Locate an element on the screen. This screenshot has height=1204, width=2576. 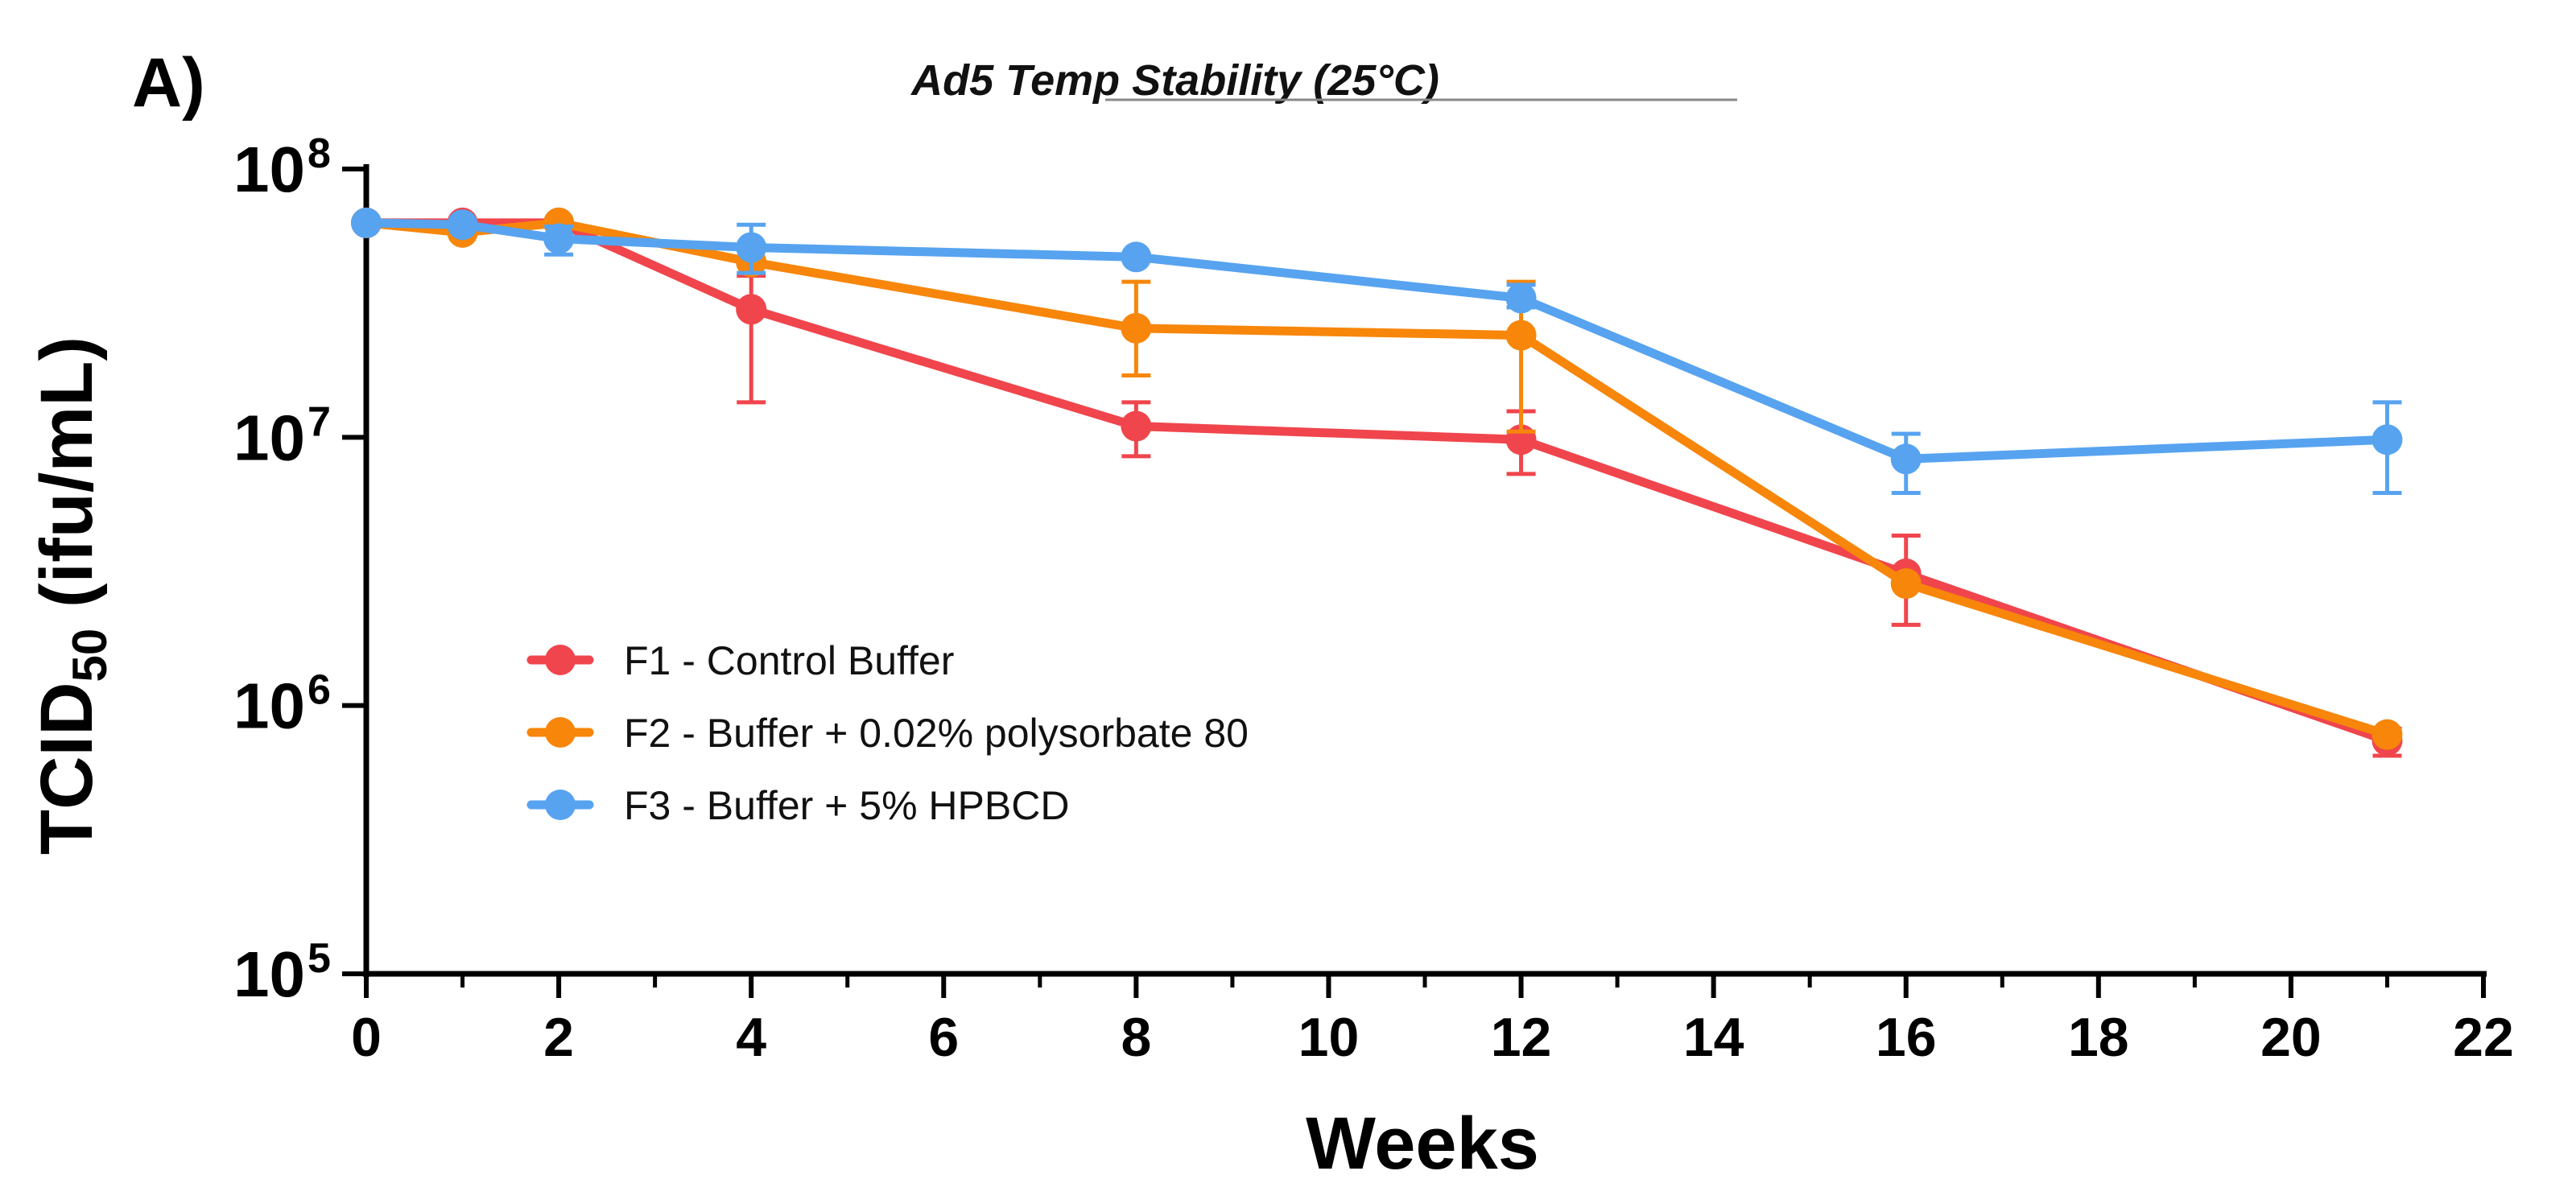
legend-entry: F3 - Buffer + 5% HPBCD is located at coordinates (797, 805).